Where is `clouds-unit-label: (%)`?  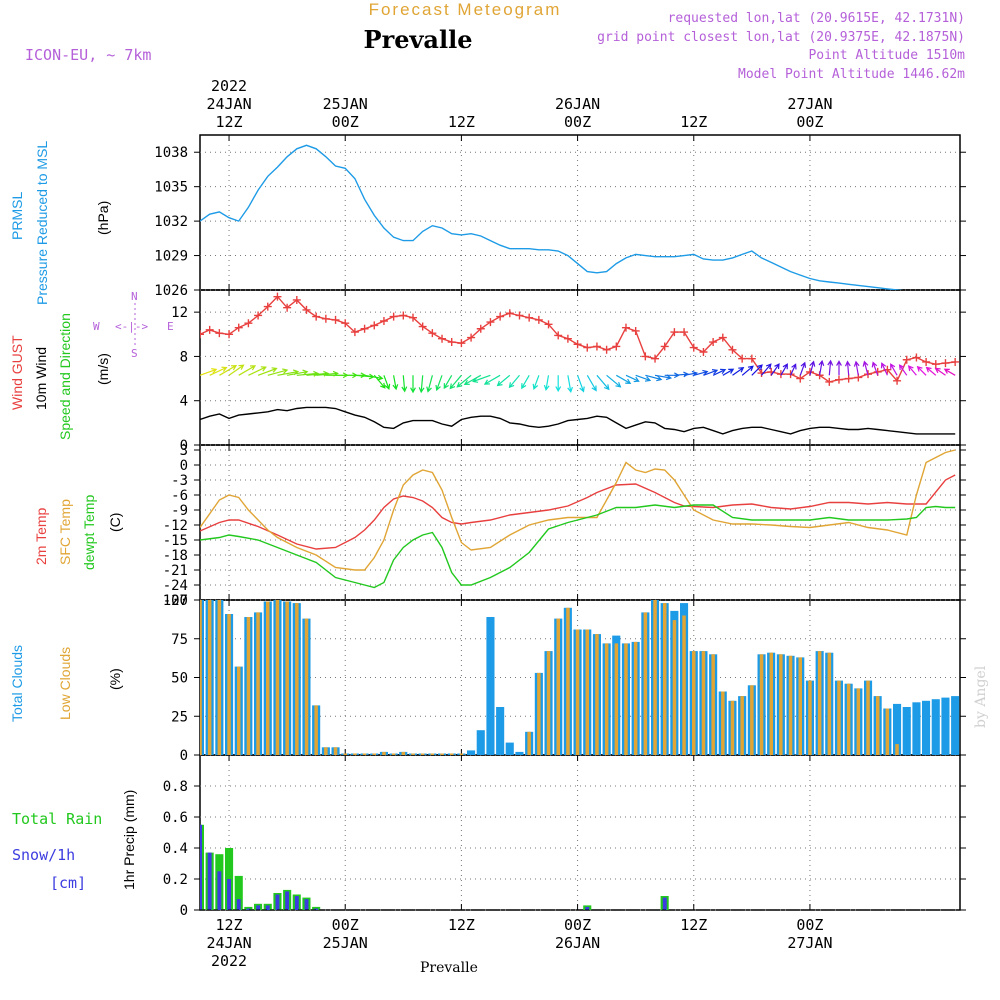 clouds-unit-label: (%) is located at coordinates (115, 679).